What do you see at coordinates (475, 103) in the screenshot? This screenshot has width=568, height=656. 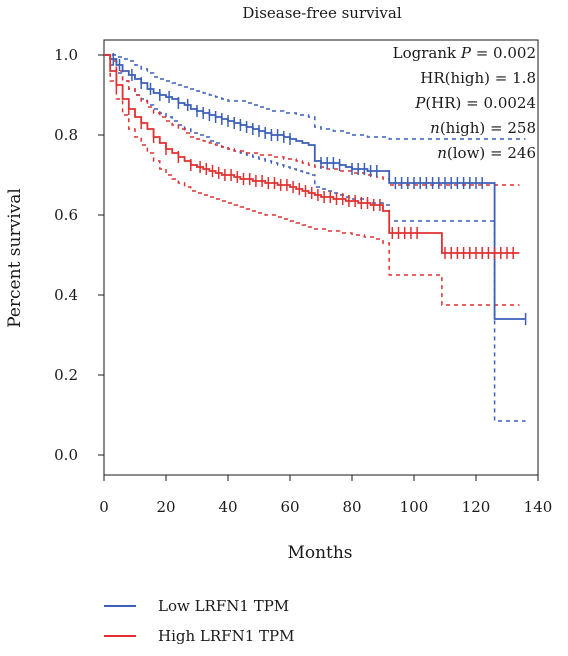 I see `stat-line: P(HR) = 0.0024` at bounding box center [475, 103].